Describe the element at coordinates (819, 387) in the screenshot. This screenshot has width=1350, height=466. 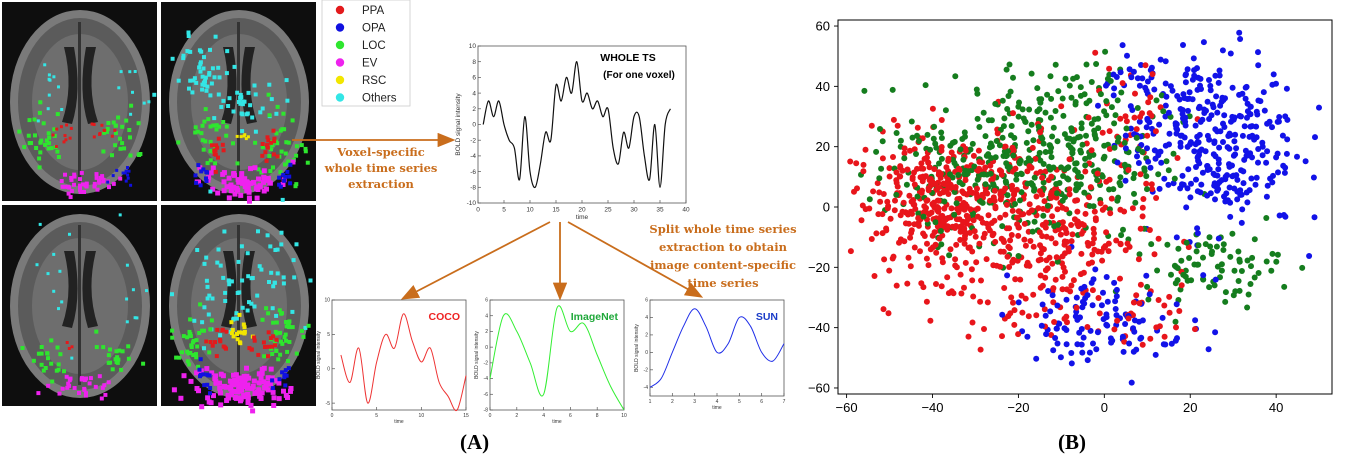
I see `y-tick-label: −60` at that location.